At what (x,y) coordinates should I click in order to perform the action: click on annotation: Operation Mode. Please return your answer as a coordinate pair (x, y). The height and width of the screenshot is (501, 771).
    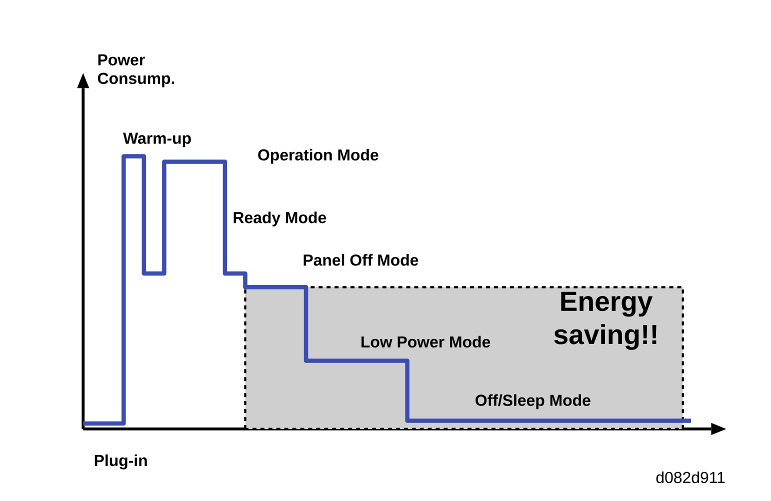
    Looking at the image, I should click on (318, 156).